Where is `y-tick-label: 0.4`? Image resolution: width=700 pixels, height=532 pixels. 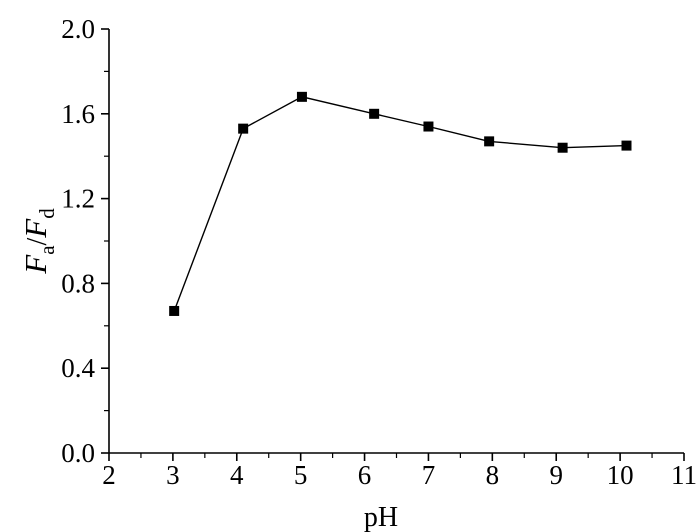
y-tick-label: 0.4 is located at coordinates (78, 368).